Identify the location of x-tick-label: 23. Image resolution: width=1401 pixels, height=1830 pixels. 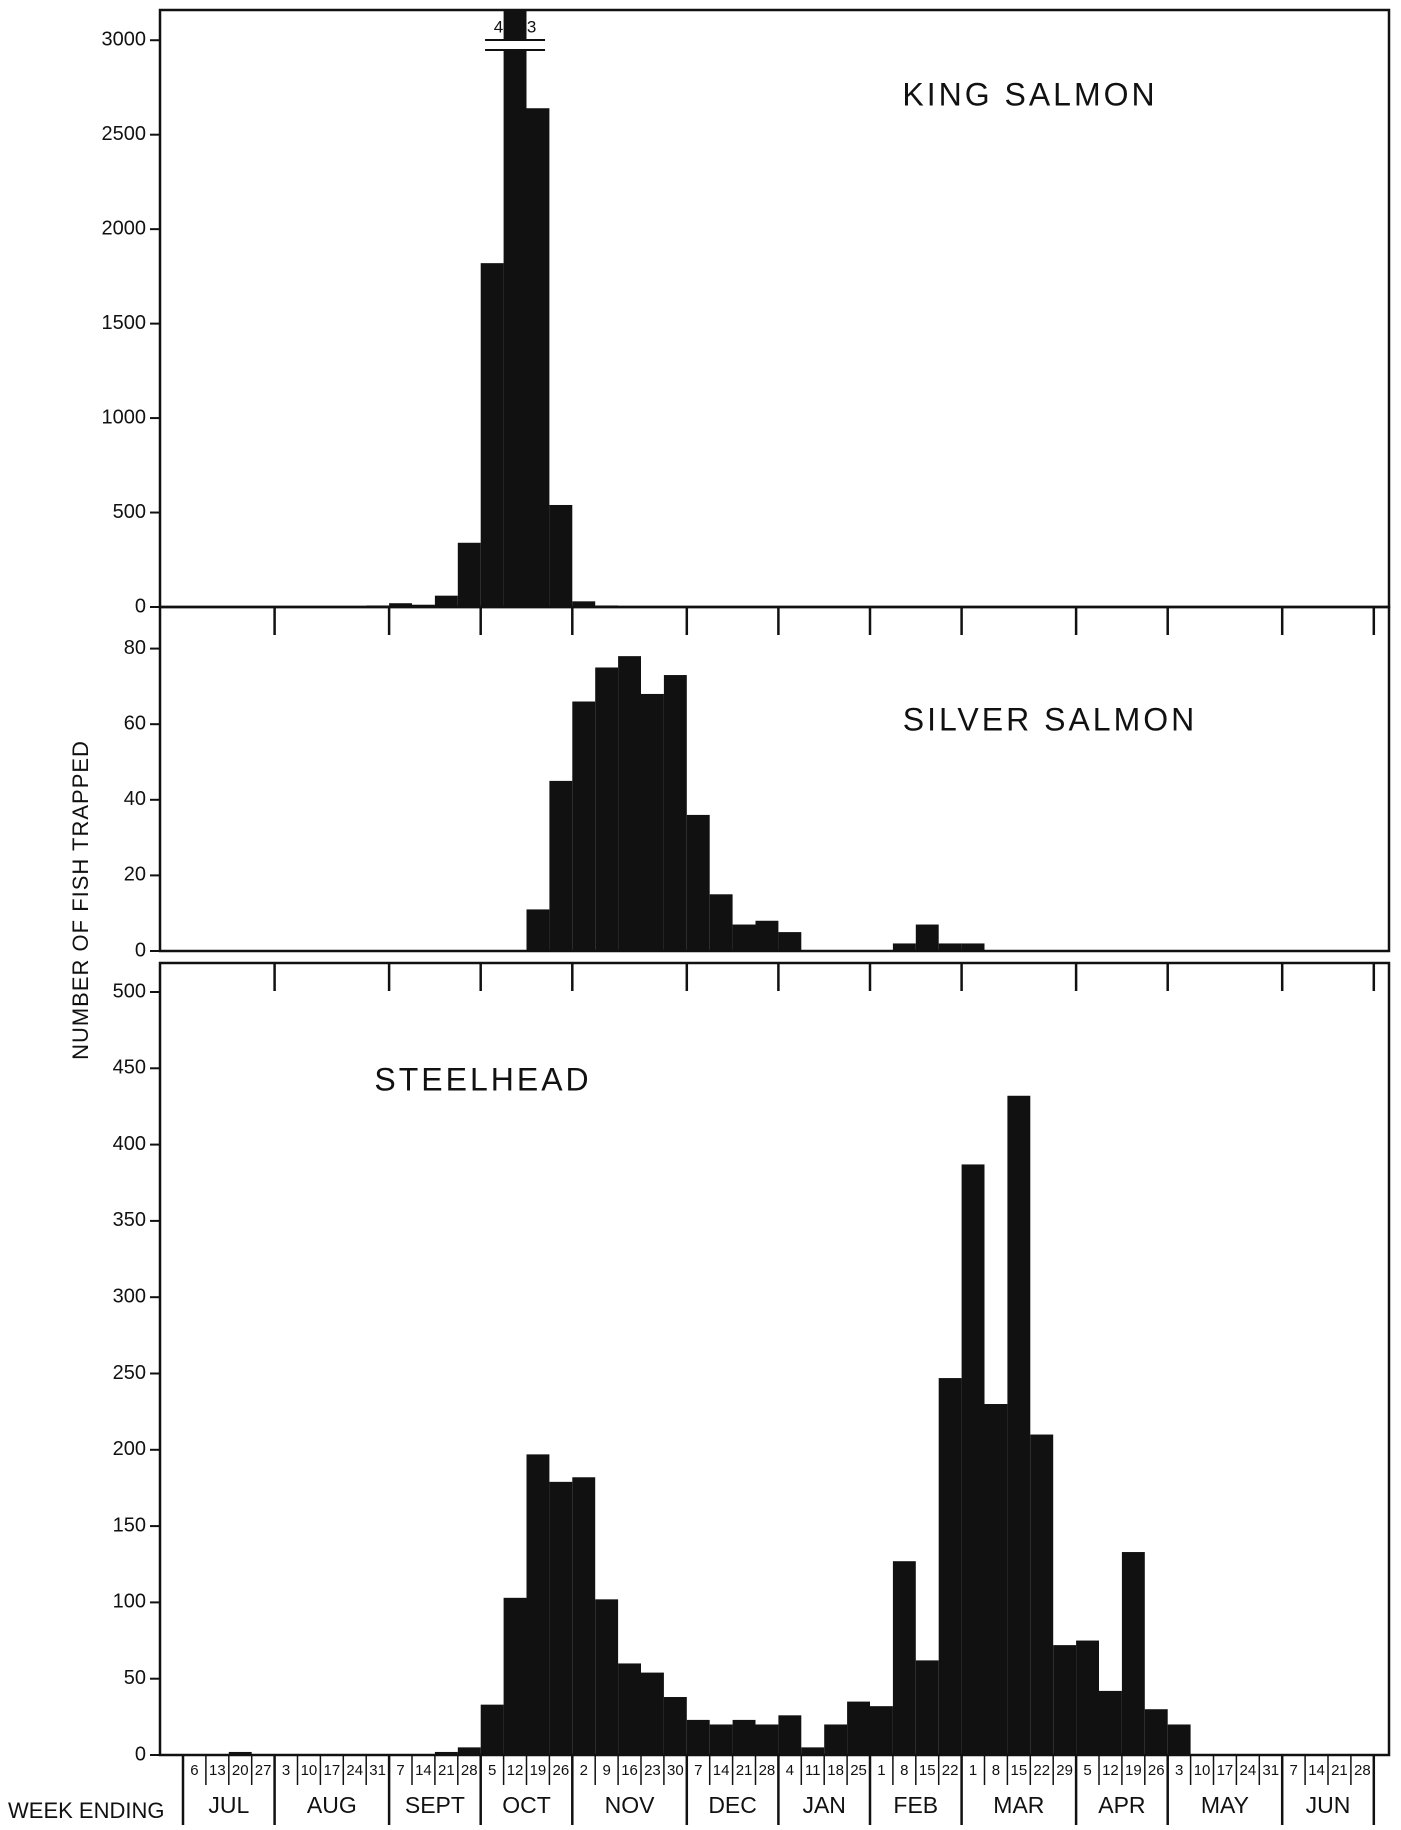
(652, 1770).